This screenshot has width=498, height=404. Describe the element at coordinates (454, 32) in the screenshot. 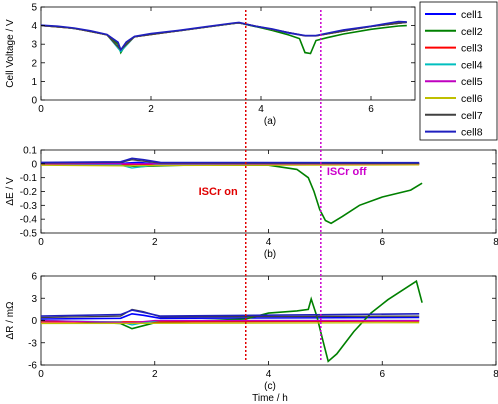

I see `legend-entry: cell2` at that location.